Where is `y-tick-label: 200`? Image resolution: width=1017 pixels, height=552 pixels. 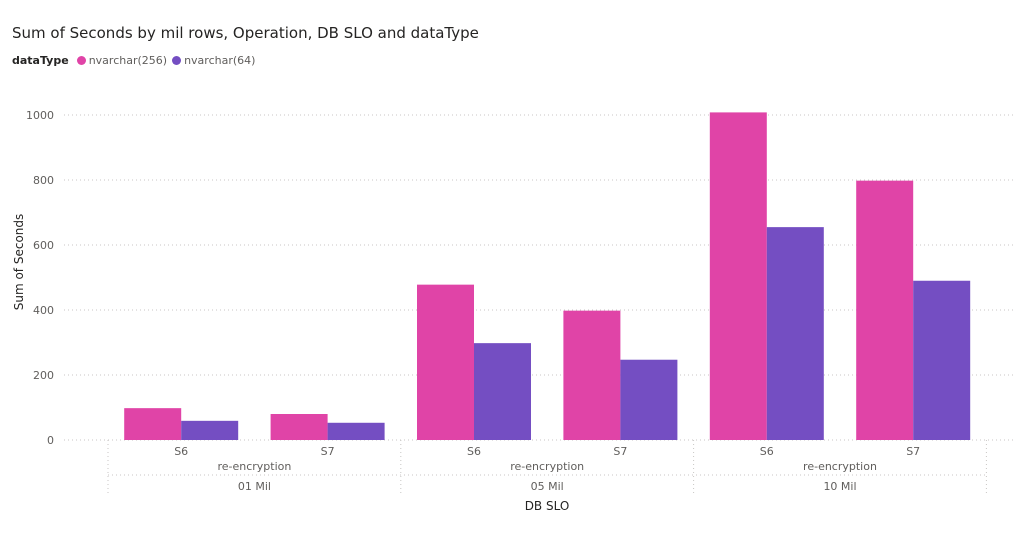 y-tick-label: 200 is located at coordinates (43, 375).